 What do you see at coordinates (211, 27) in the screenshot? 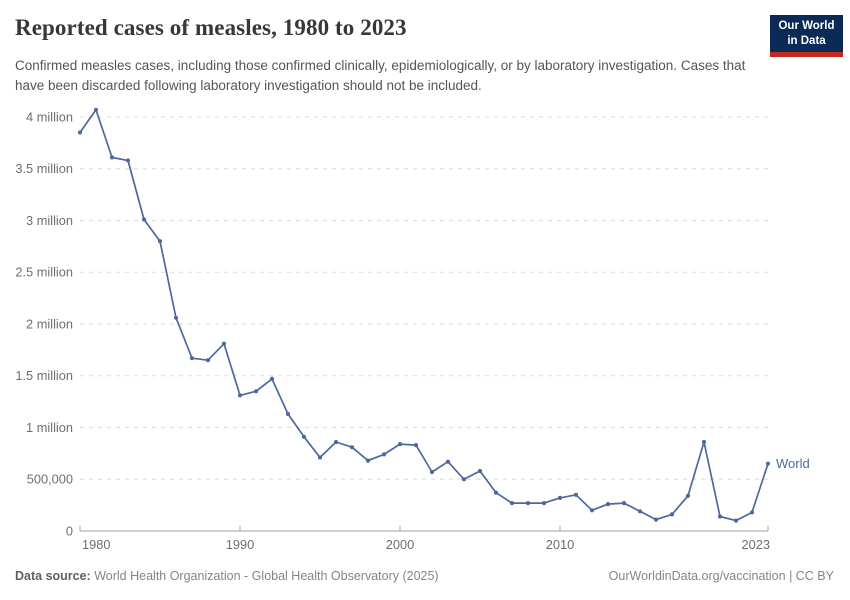
I see `page-title: Reported cases of measles, 1980 to 2023` at bounding box center [211, 27].